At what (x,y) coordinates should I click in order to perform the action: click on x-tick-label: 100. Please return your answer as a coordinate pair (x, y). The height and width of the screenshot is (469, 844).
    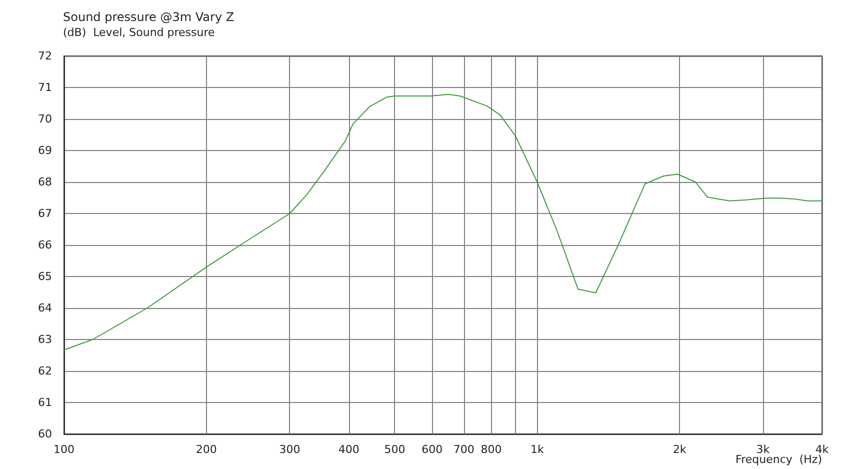
    Looking at the image, I should click on (64, 449).